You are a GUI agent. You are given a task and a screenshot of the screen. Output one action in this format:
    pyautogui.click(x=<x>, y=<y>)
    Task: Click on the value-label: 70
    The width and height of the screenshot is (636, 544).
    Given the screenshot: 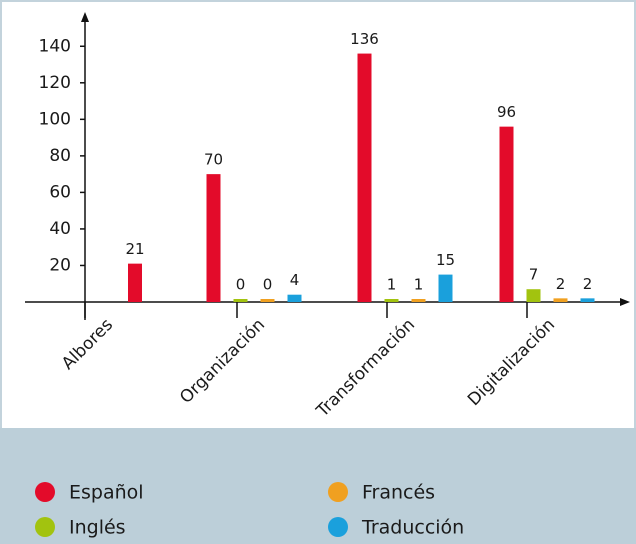 What is the action you would take?
    pyautogui.click(x=213, y=160)
    